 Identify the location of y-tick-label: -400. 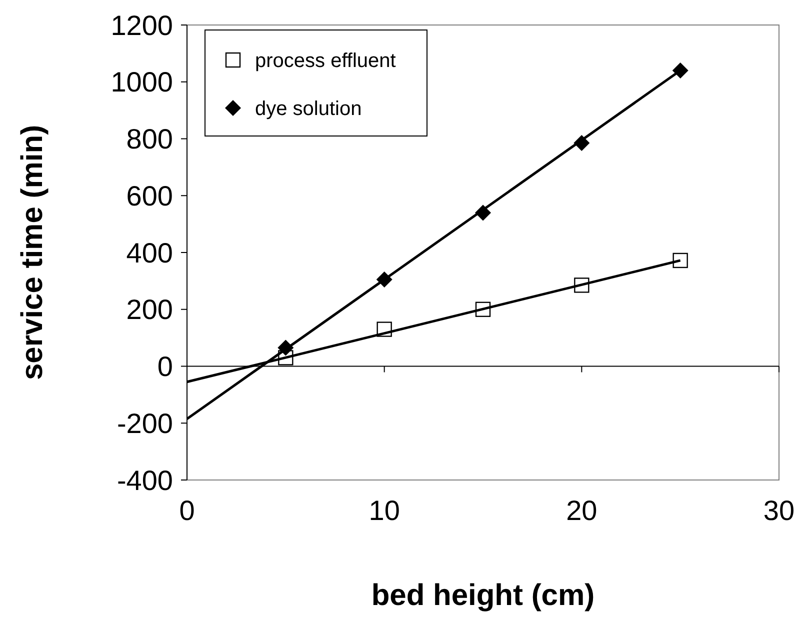
(144, 480).